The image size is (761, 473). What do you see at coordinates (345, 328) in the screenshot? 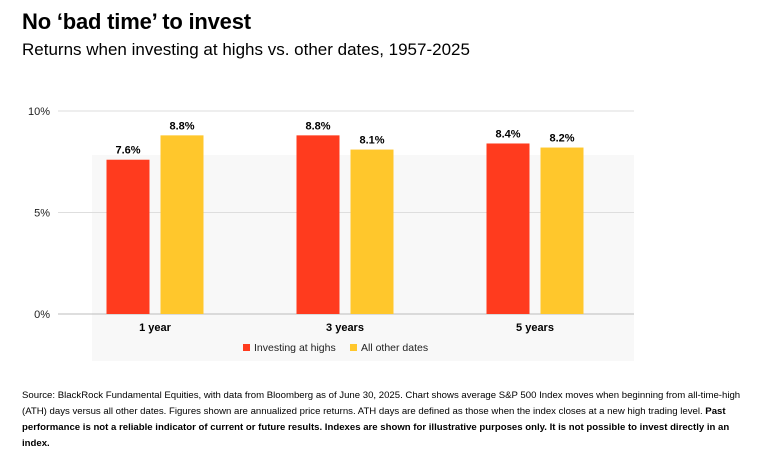
I see `x-tick-label: 3 years` at bounding box center [345, 328].